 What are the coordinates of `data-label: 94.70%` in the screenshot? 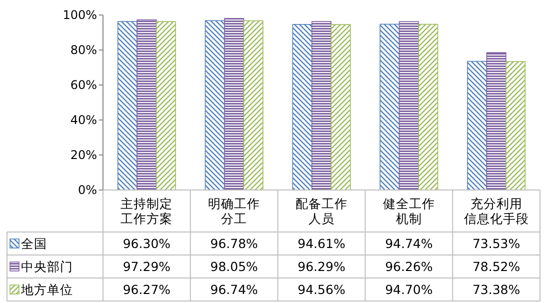 It's located at (409, 289).